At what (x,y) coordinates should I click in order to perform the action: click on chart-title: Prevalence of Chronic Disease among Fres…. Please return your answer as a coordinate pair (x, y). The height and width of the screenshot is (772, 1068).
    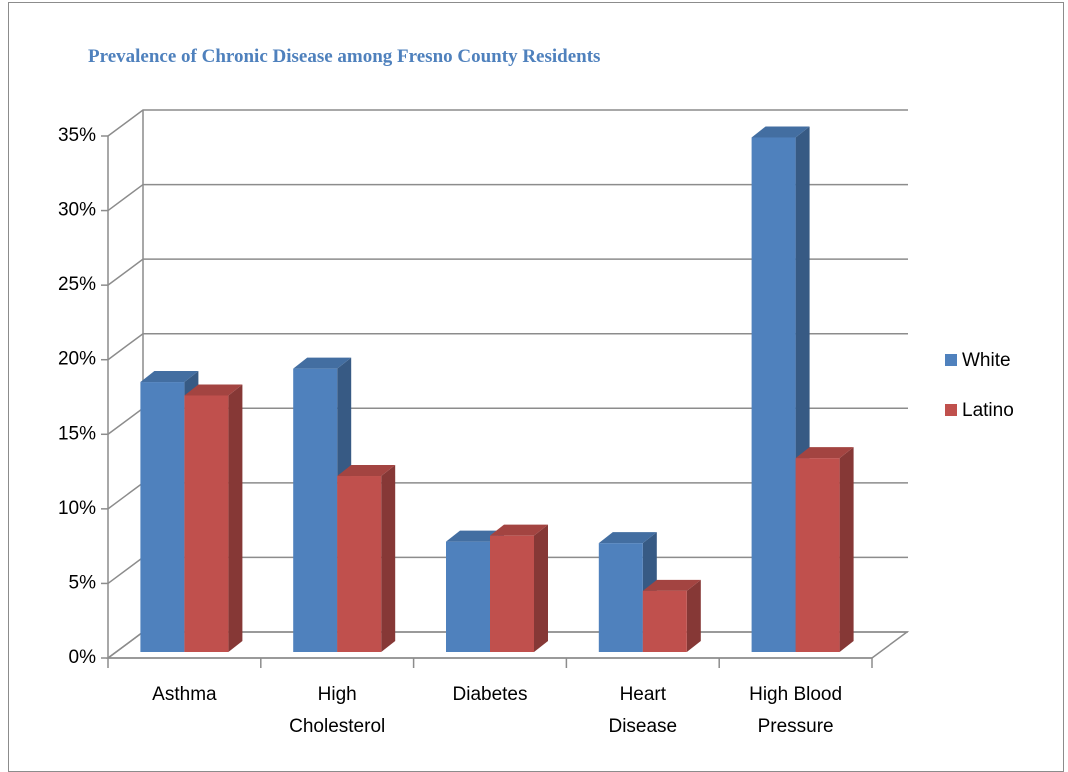
    Looking at the image, I should click on (344, 56).